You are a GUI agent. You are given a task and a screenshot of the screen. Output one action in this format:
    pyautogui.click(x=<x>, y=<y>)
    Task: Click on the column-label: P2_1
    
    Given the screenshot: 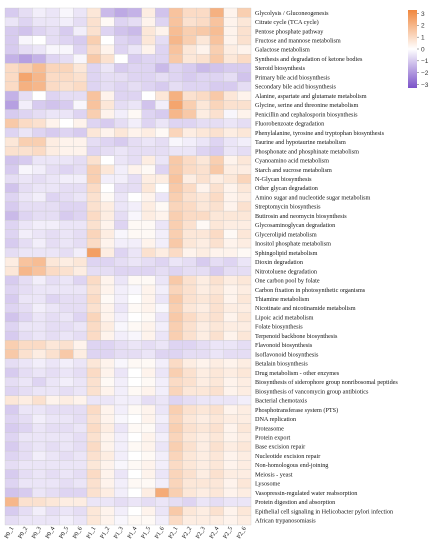 What is the action you would take?
    pyautogui.click(x=173, y=533)
    